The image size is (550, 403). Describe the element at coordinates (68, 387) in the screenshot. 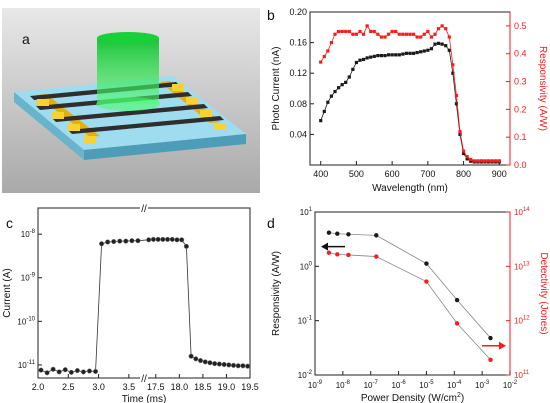

I see `x-tick-label: 2.5` at that location.